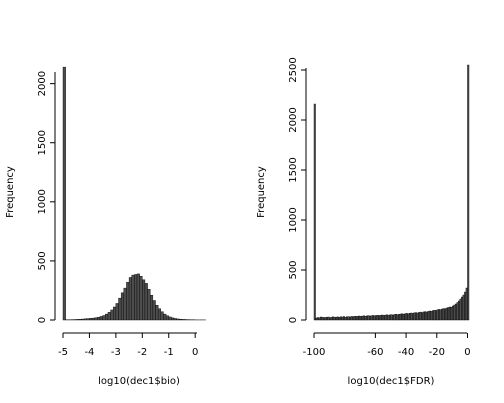  What do you see at coordinates (128, 345) in the screenshot?
I see `bio-x-ticks: -5 -4 -3 -2 -1 0` at bounding box center [128, 345].